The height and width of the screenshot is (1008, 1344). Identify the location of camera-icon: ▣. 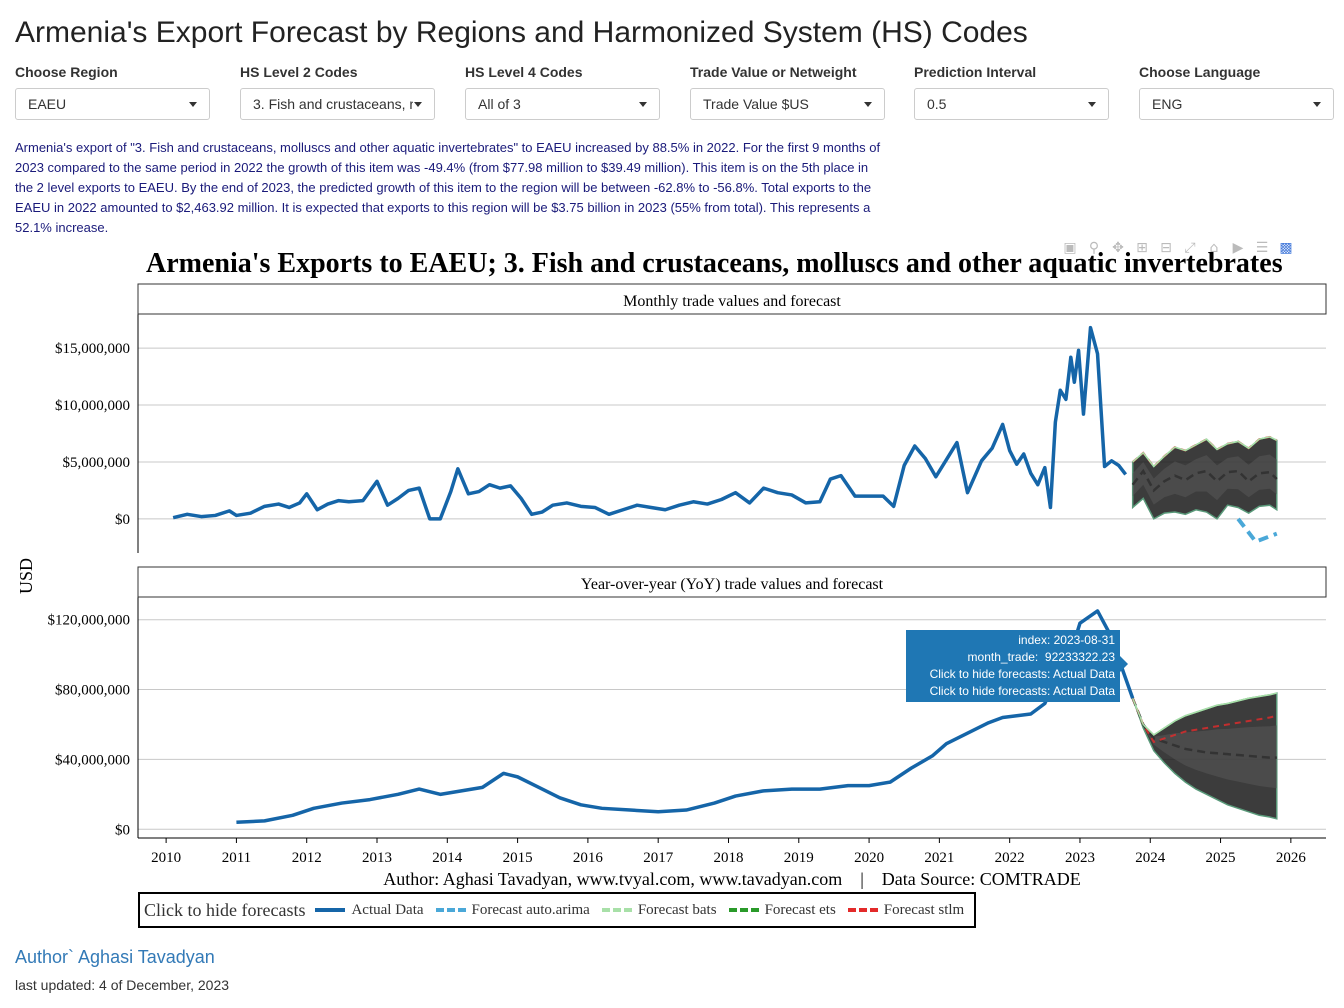
(1070, 248).